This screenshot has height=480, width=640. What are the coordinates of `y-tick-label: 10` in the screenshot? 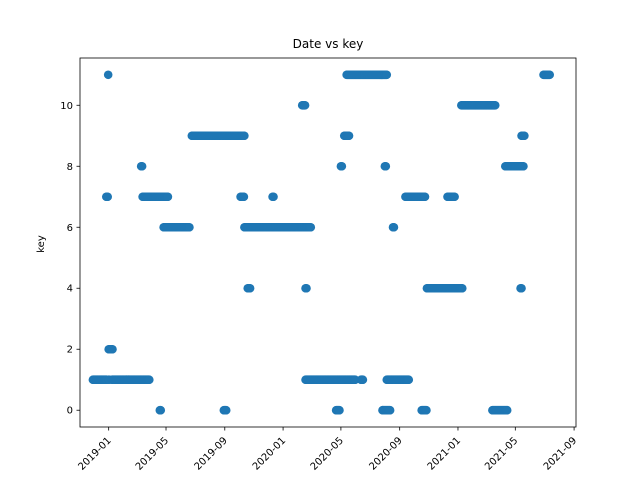 It's located at (66, 106).